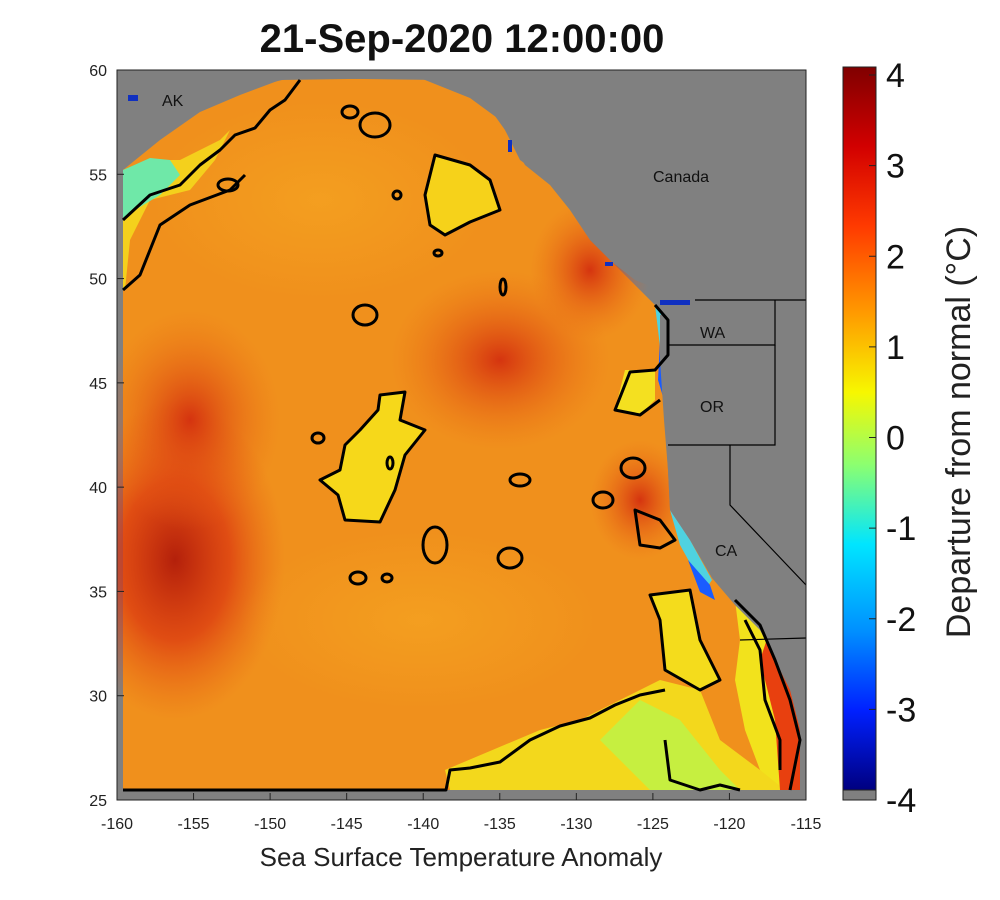 The height and width of the screenshot is (900, 1000). I want to click on hot-region-northwest, so click(198, 420).